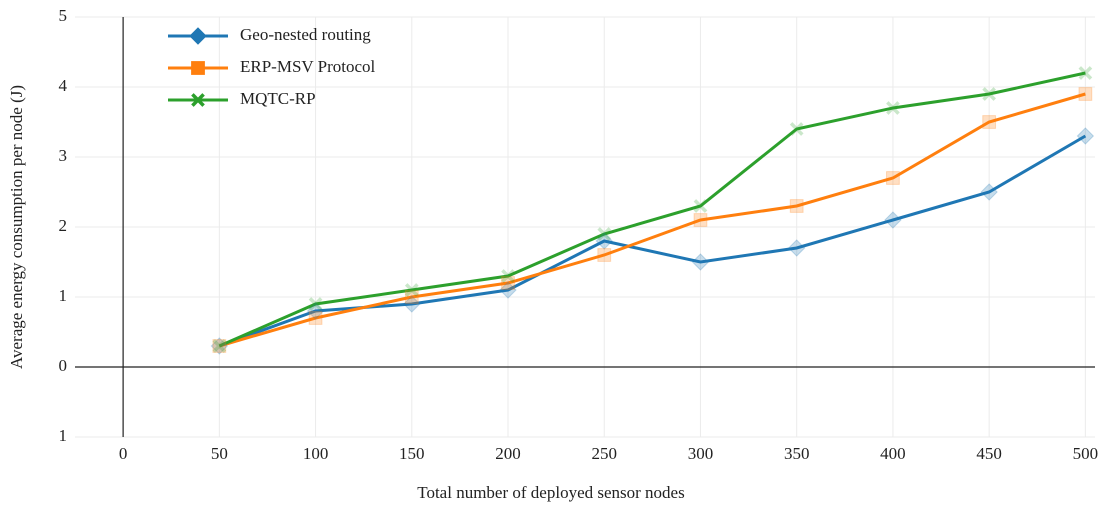  What do you see at coordinates (550, 492) in the screenshot?
I see `x-axis-title: Total number of deployed sensor nodes` at bounding box center [550, 492].